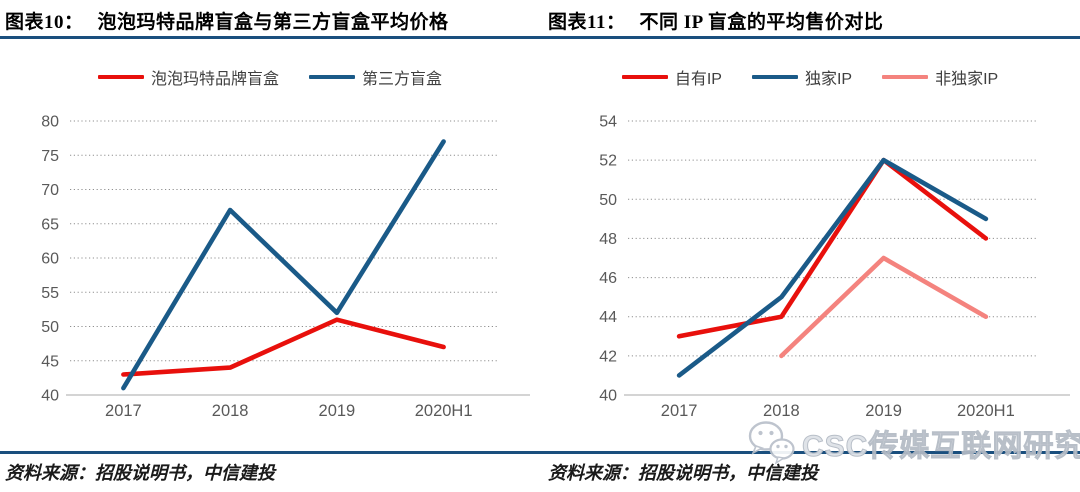 Image resolution: width=1080 pixels, height=492 pixels. What do you see at coordinates (828, 79) in the screenshot?
I see `legend-label: 独家IP` at bounding box center [828, 79].